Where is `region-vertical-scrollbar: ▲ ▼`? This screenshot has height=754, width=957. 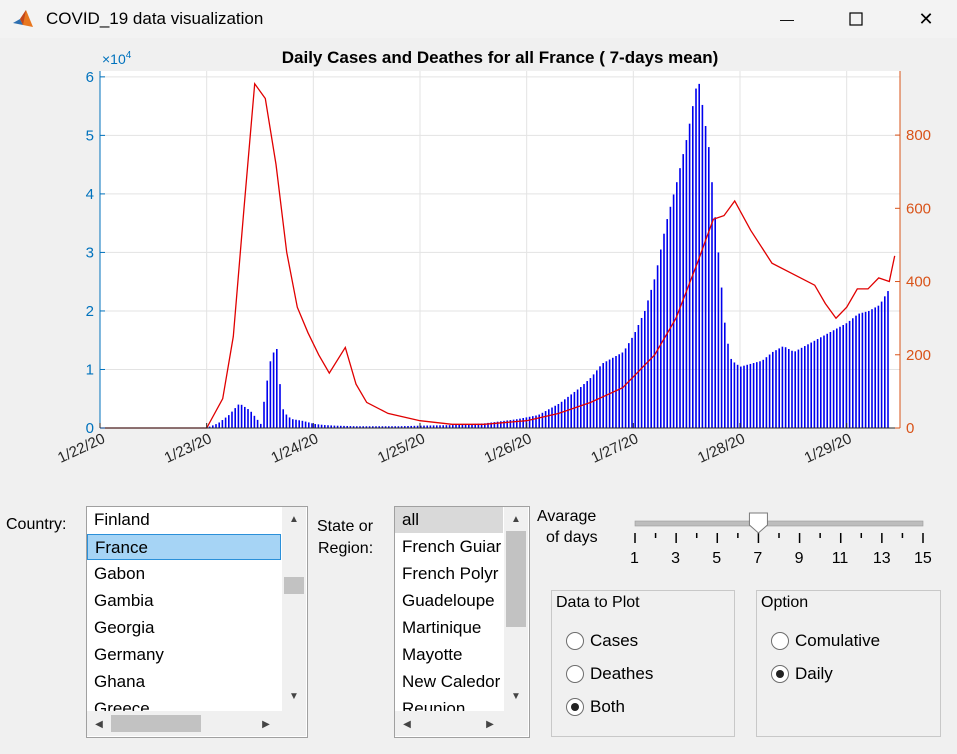
region-vertical-scrollbar: ▲ ▼ is located at coordinates (516, 609).